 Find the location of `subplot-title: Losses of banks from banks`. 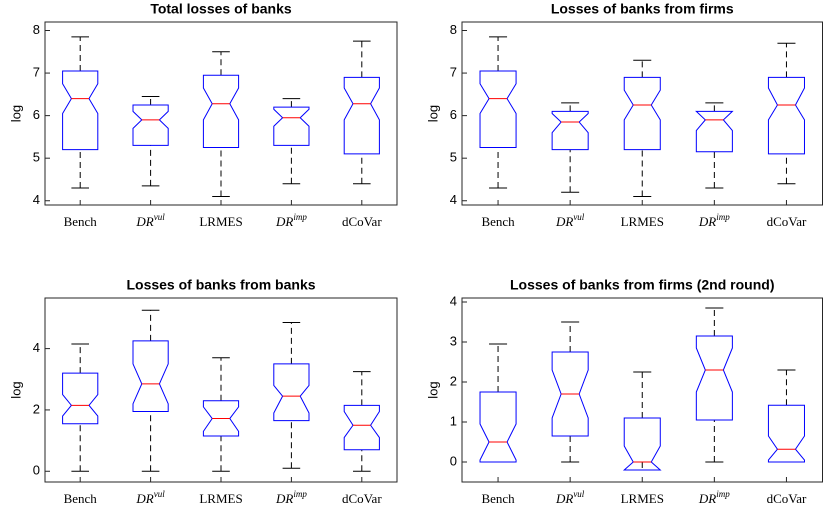

subplot-title: Losses of banks from banks is located at coordinates (220, 285).